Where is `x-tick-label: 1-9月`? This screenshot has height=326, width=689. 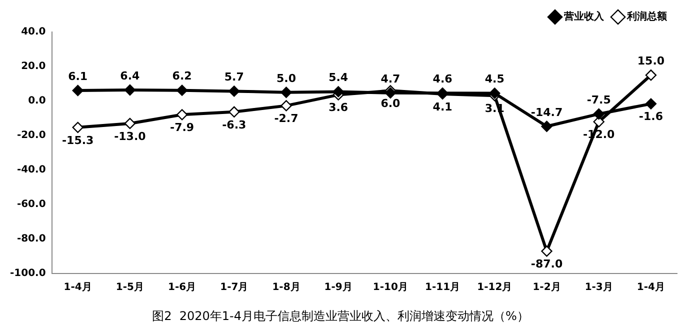 x-tick-label: 1-9月 is located at coordinates (338, 288).